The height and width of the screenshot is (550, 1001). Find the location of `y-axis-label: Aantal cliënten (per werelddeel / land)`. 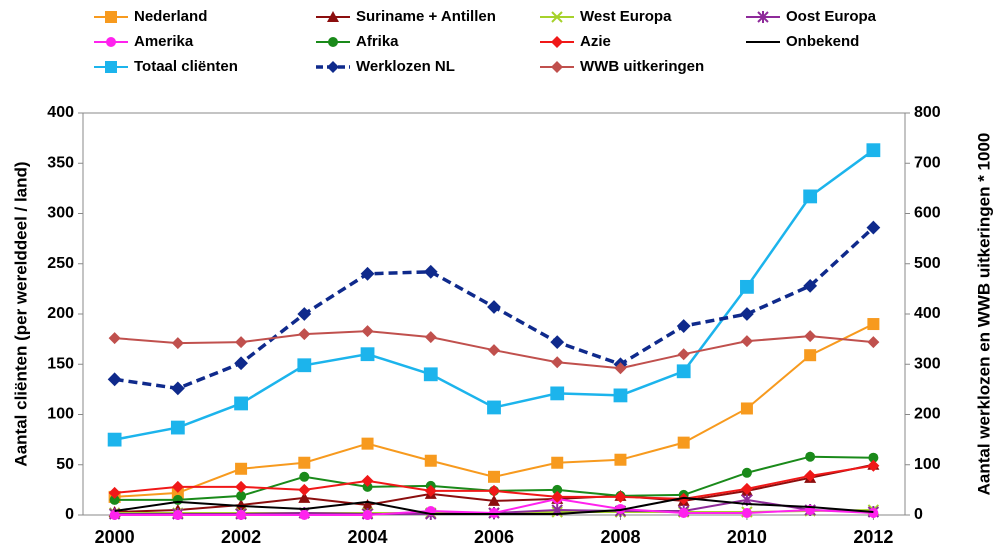

y-axis-label: Aantal cliënten (per werelddeel / land) is located at coordinates (20, 313).